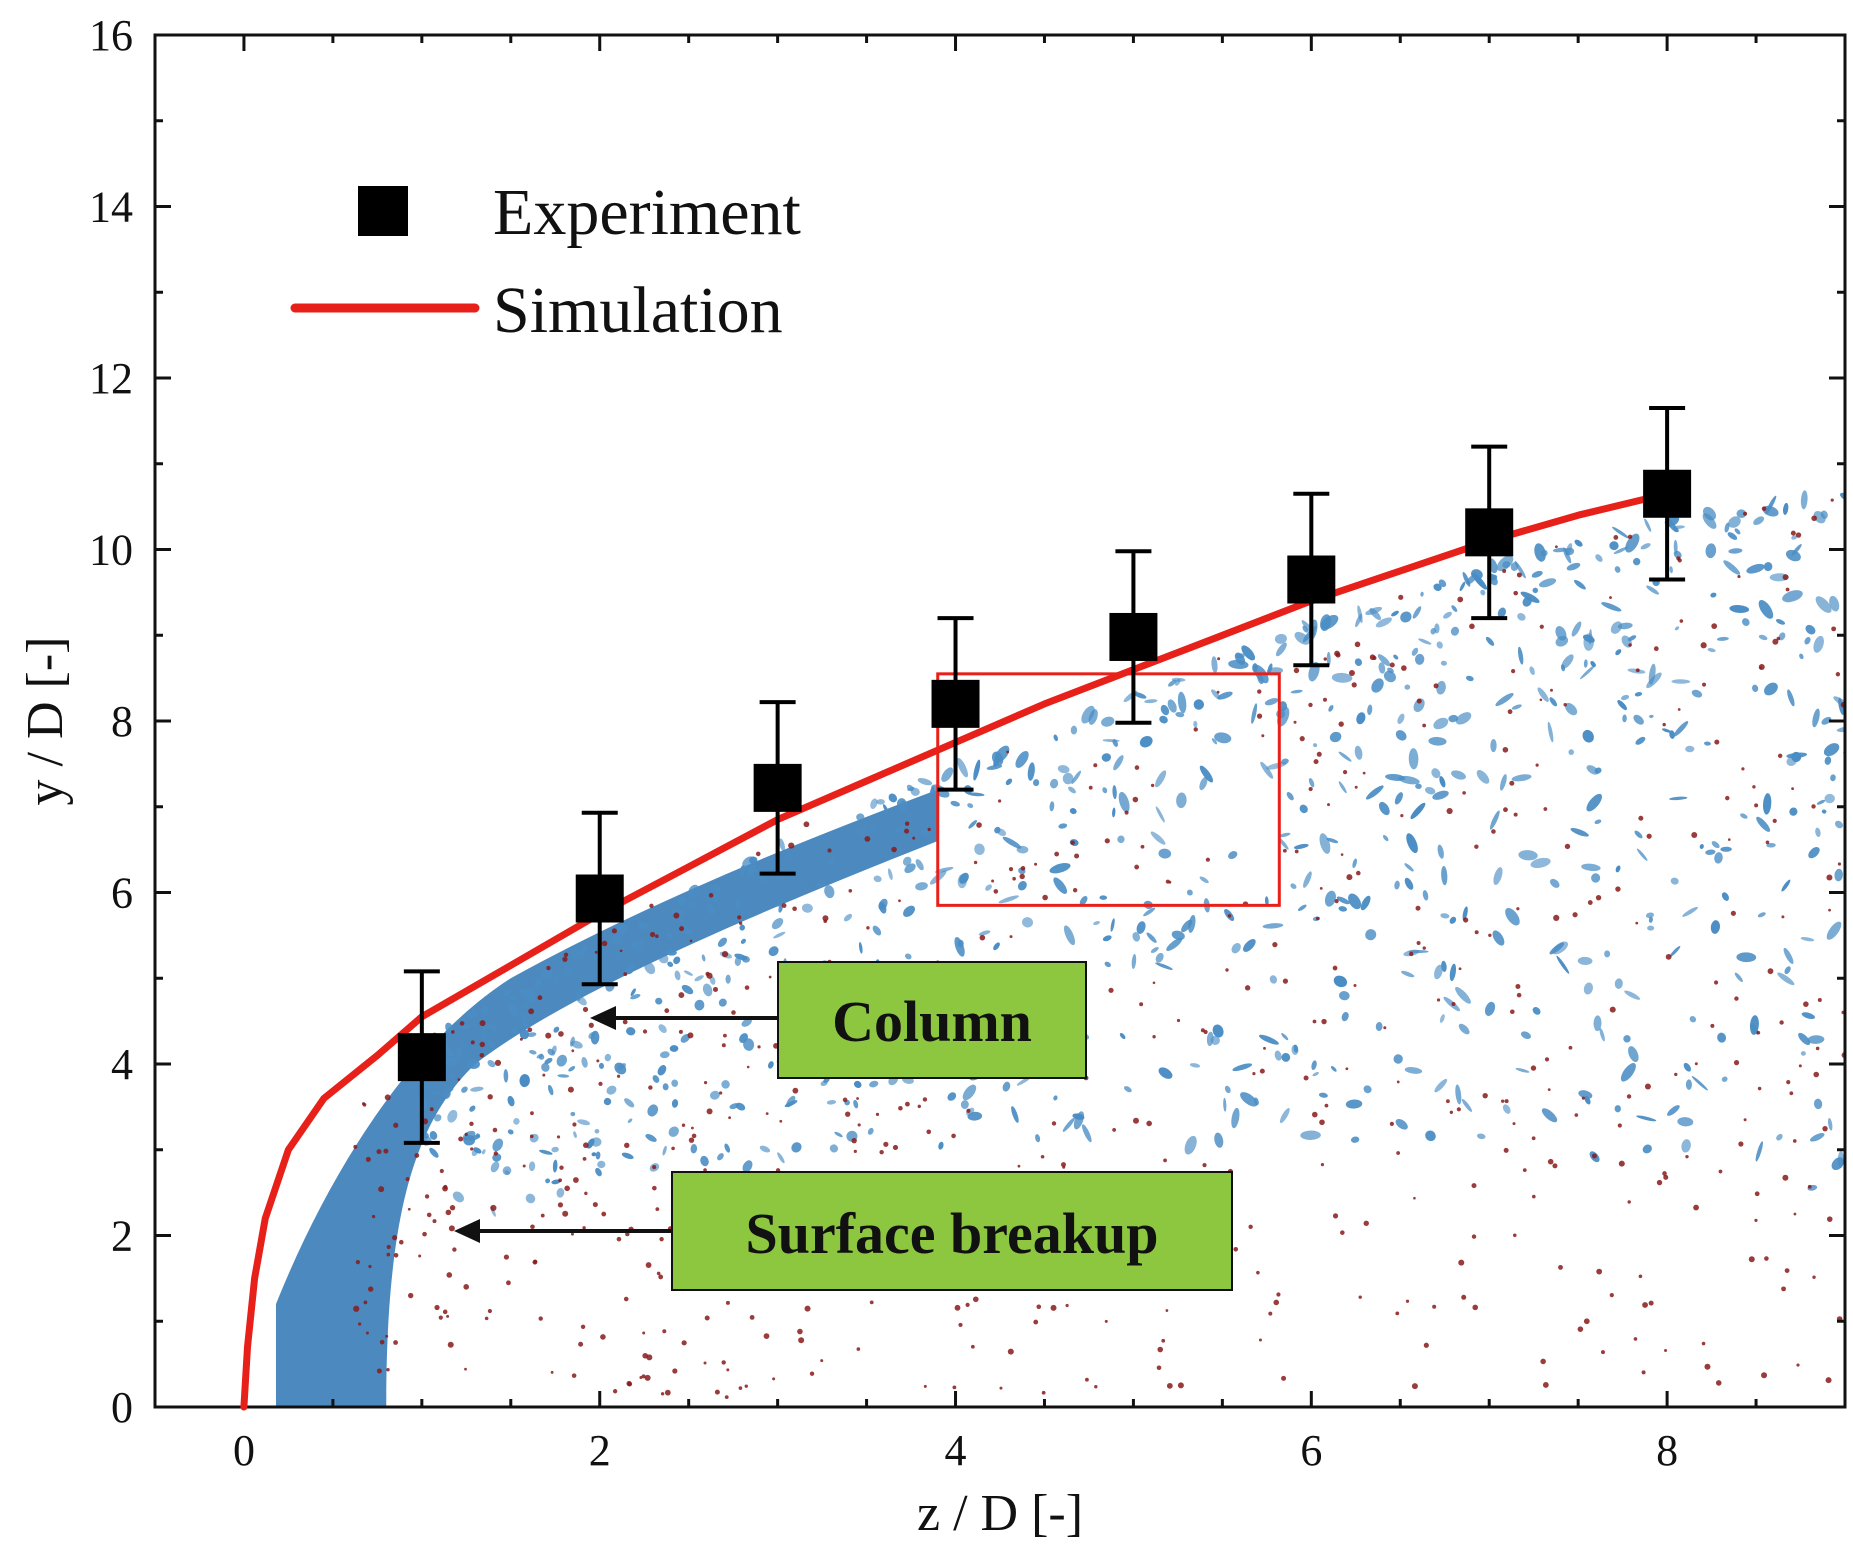  What do you see at coordinates (951, 1233) in the screenshot?
I see `surface-breakup-label: Surface breakup` at bounding box center [951, 1233].